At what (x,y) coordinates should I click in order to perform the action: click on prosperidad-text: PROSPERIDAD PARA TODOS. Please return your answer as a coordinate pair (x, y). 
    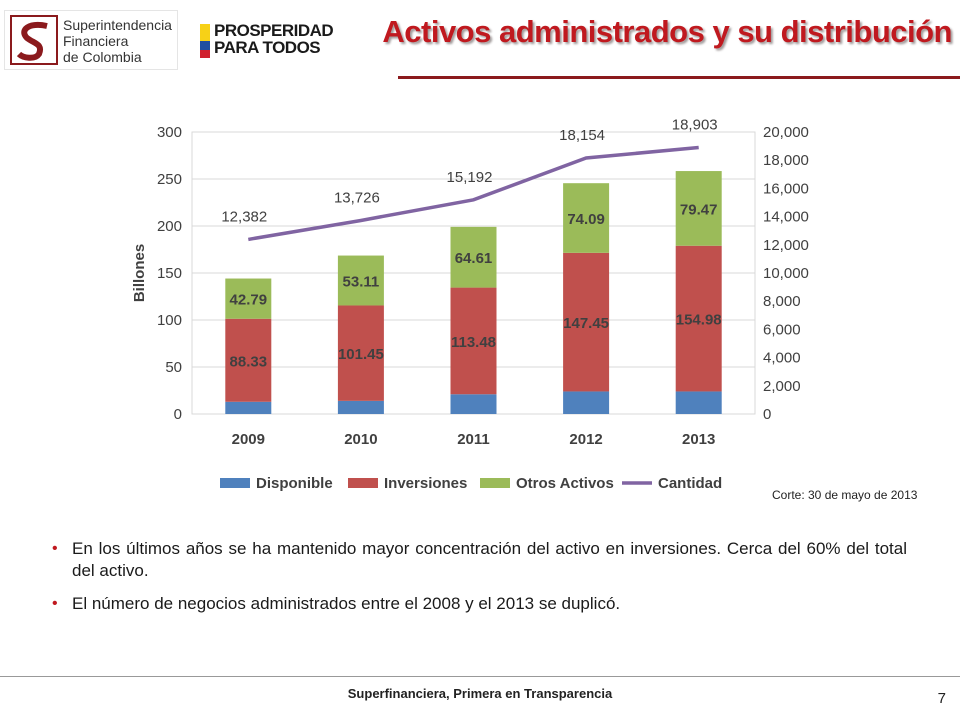
    Looking at the image, I should click on (274, 39).